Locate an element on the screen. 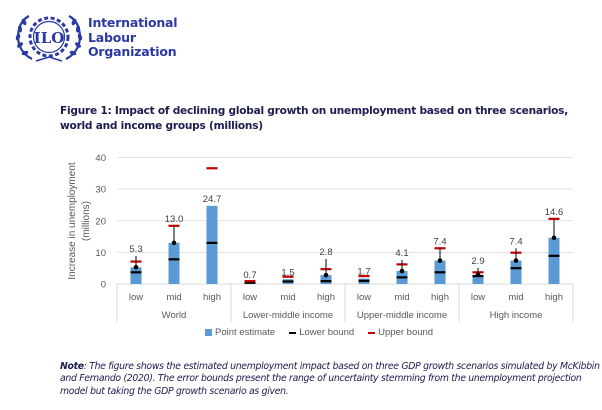  y-axis-ticks: 0 10 20 30 40 is located at coordinates (100, 222).